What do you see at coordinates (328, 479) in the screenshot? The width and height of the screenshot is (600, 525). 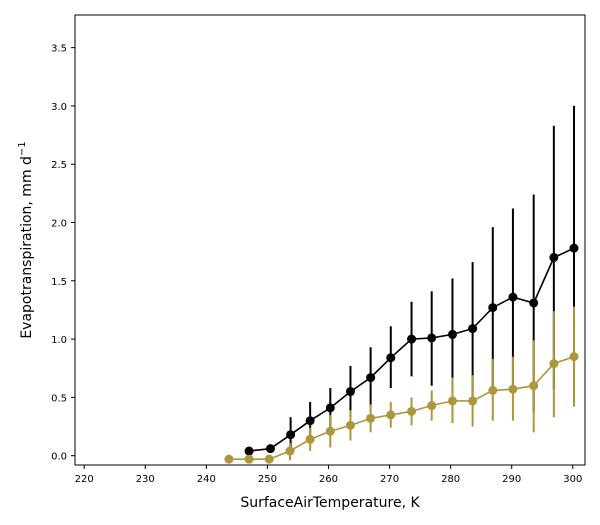 I see `x-tick-label: 260` at bounding box center [328, 479].